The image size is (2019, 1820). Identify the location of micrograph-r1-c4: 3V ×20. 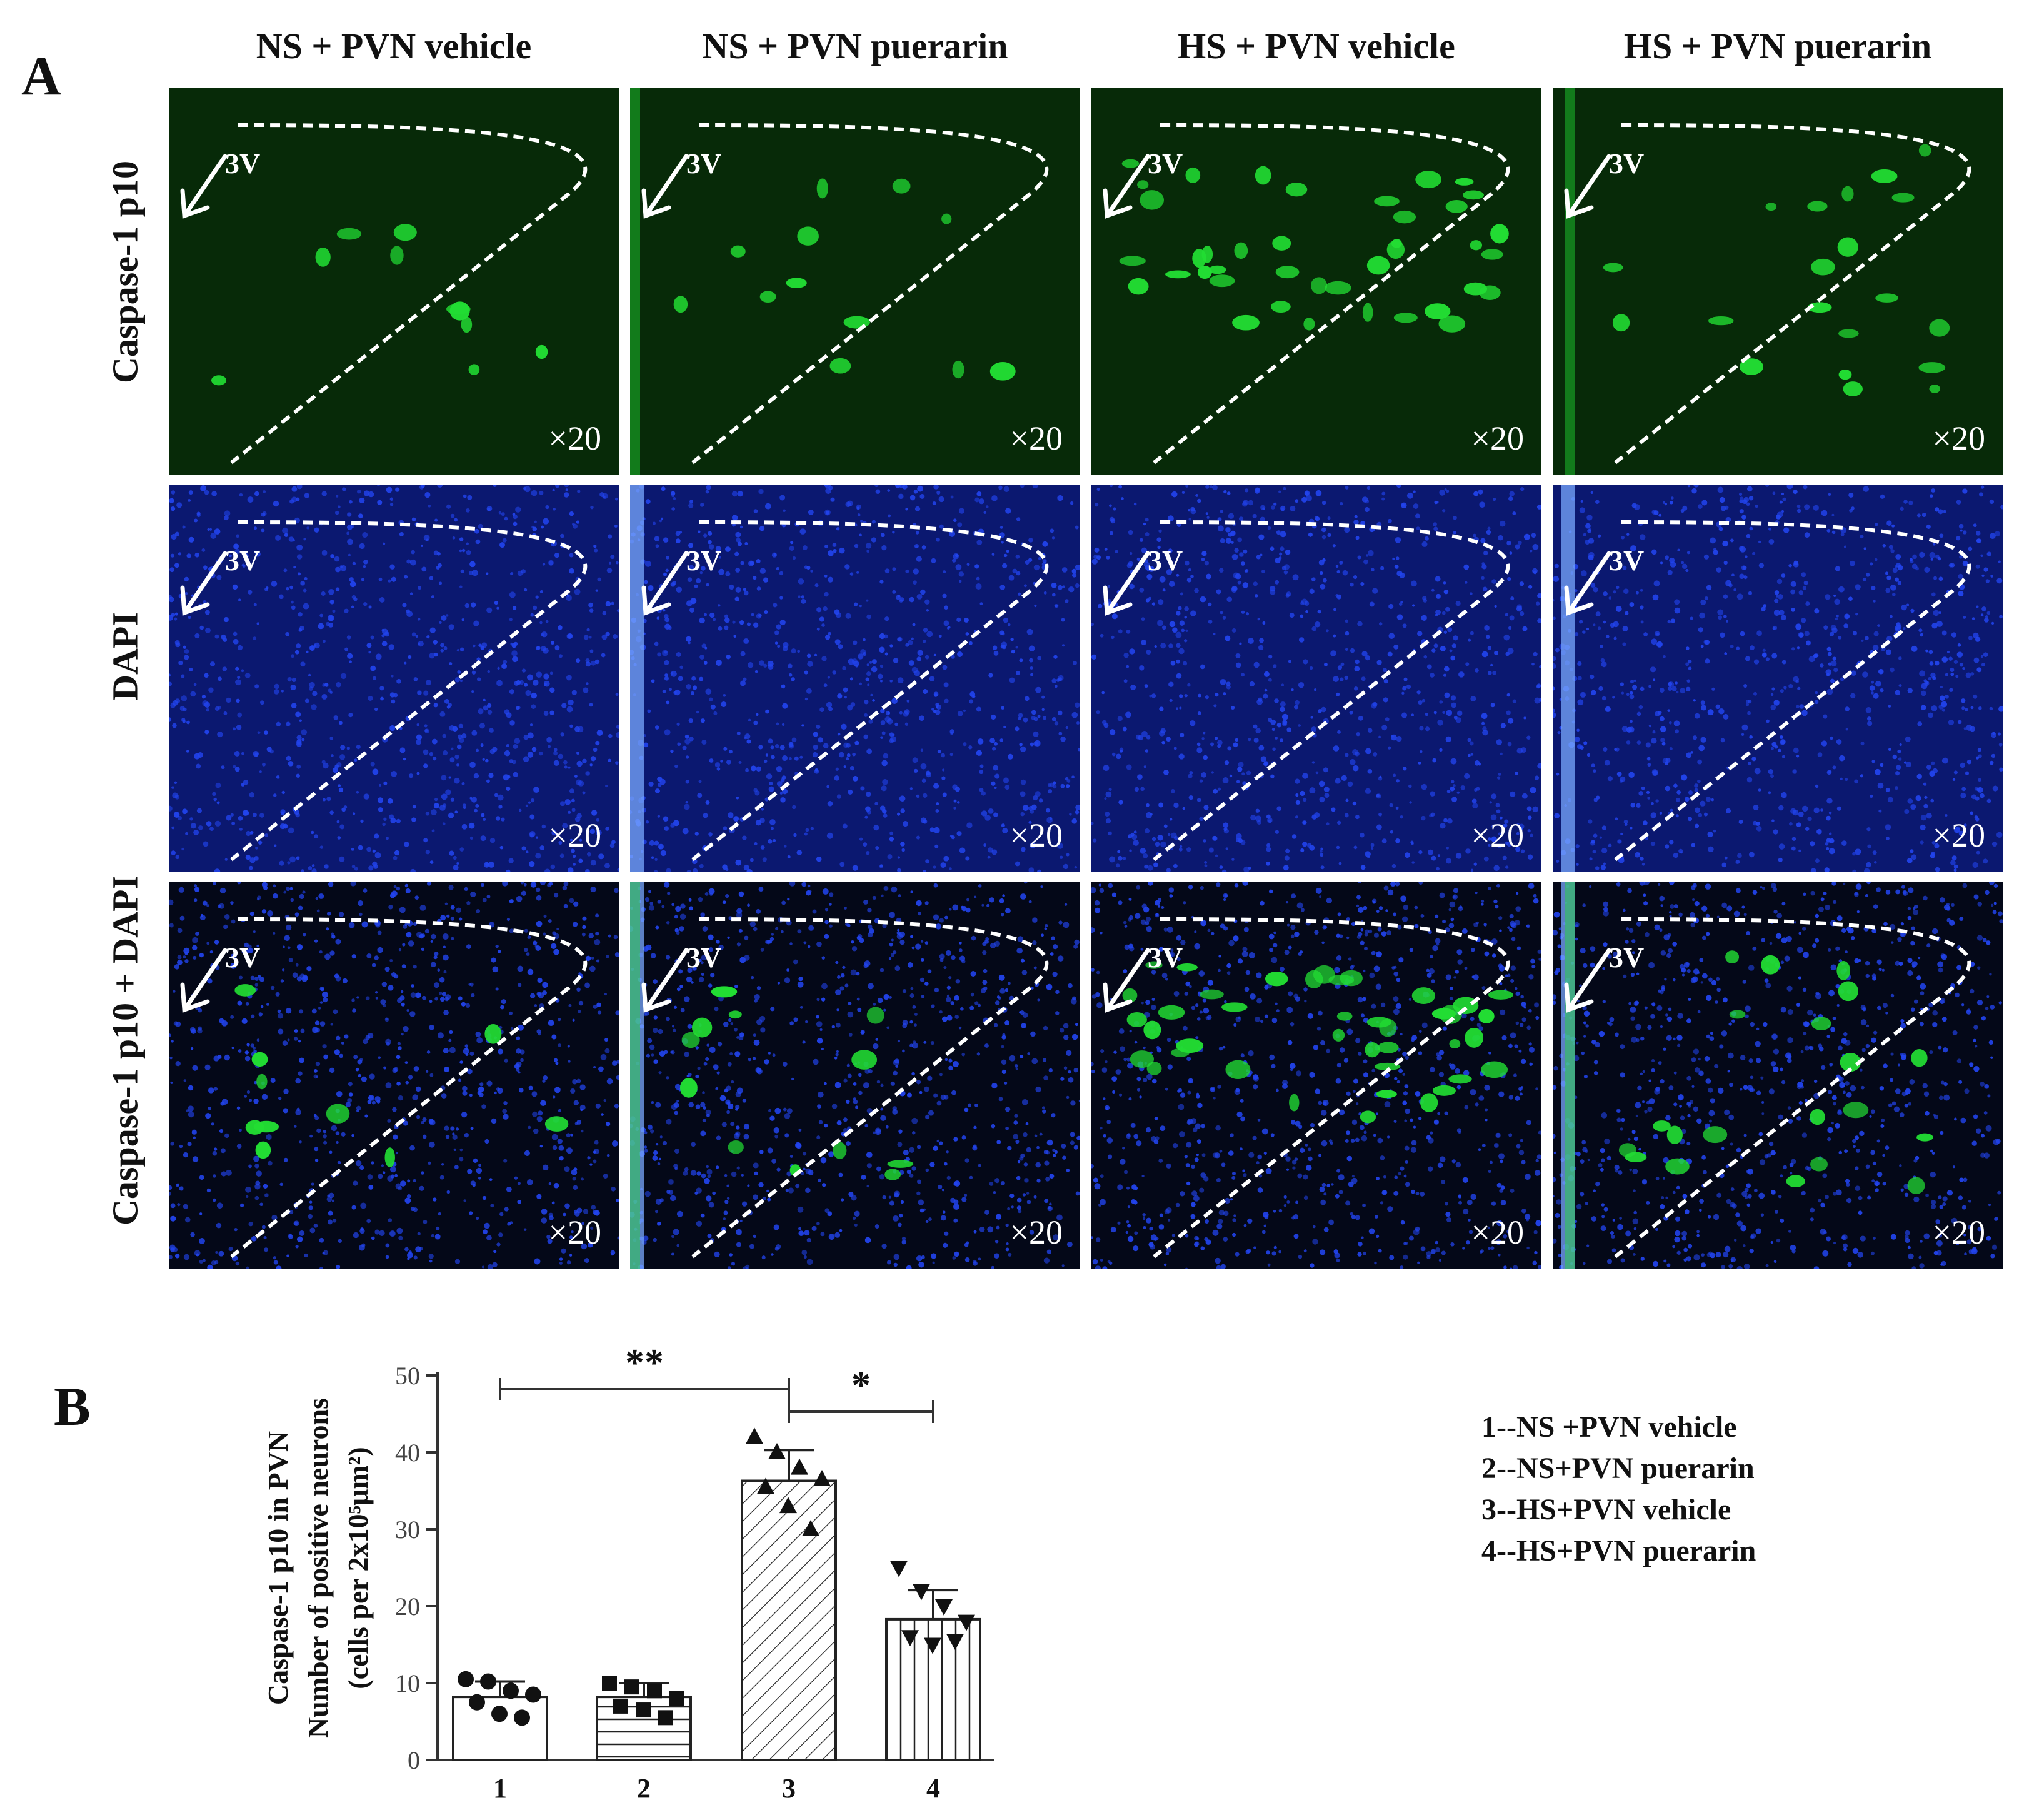
(1778, 281).